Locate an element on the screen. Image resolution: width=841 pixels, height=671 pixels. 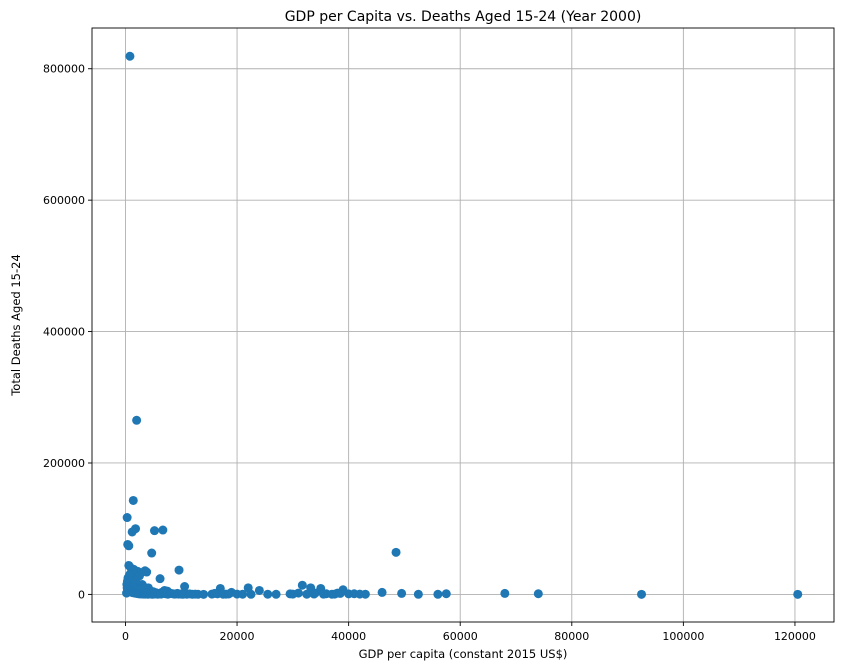
y-tick-label: 600000 is located at coordinates (64, 200).